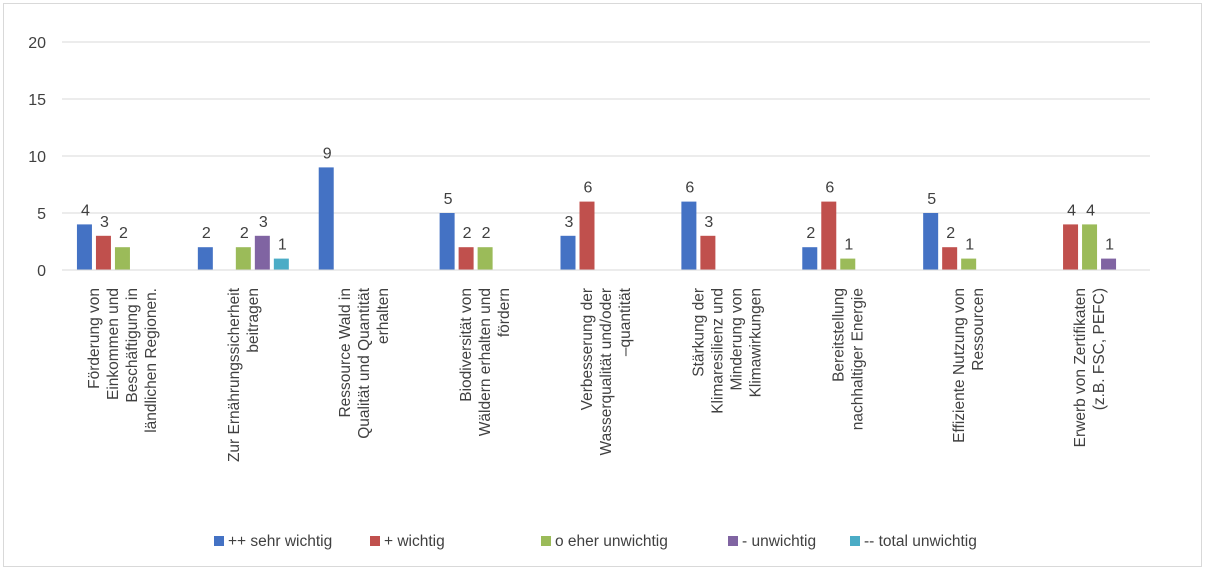 The height and width of the screenshot is (572, 1207). Describe the element at coordinates (123, 233) in the screenshot. I see `data-label-1-series-3: 2` at that location.